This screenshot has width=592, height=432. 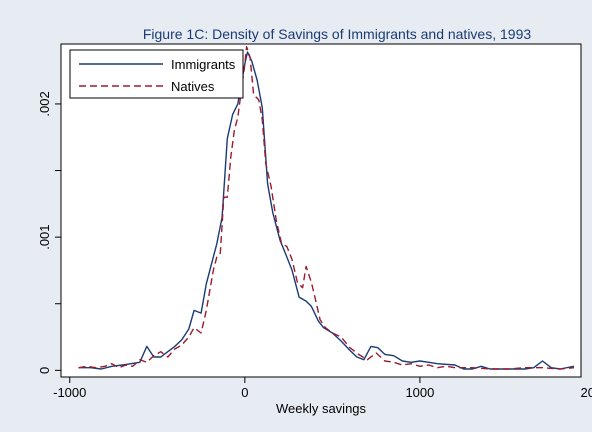 I want to click on x-tick-label: 0, so click(x=244, y=392).